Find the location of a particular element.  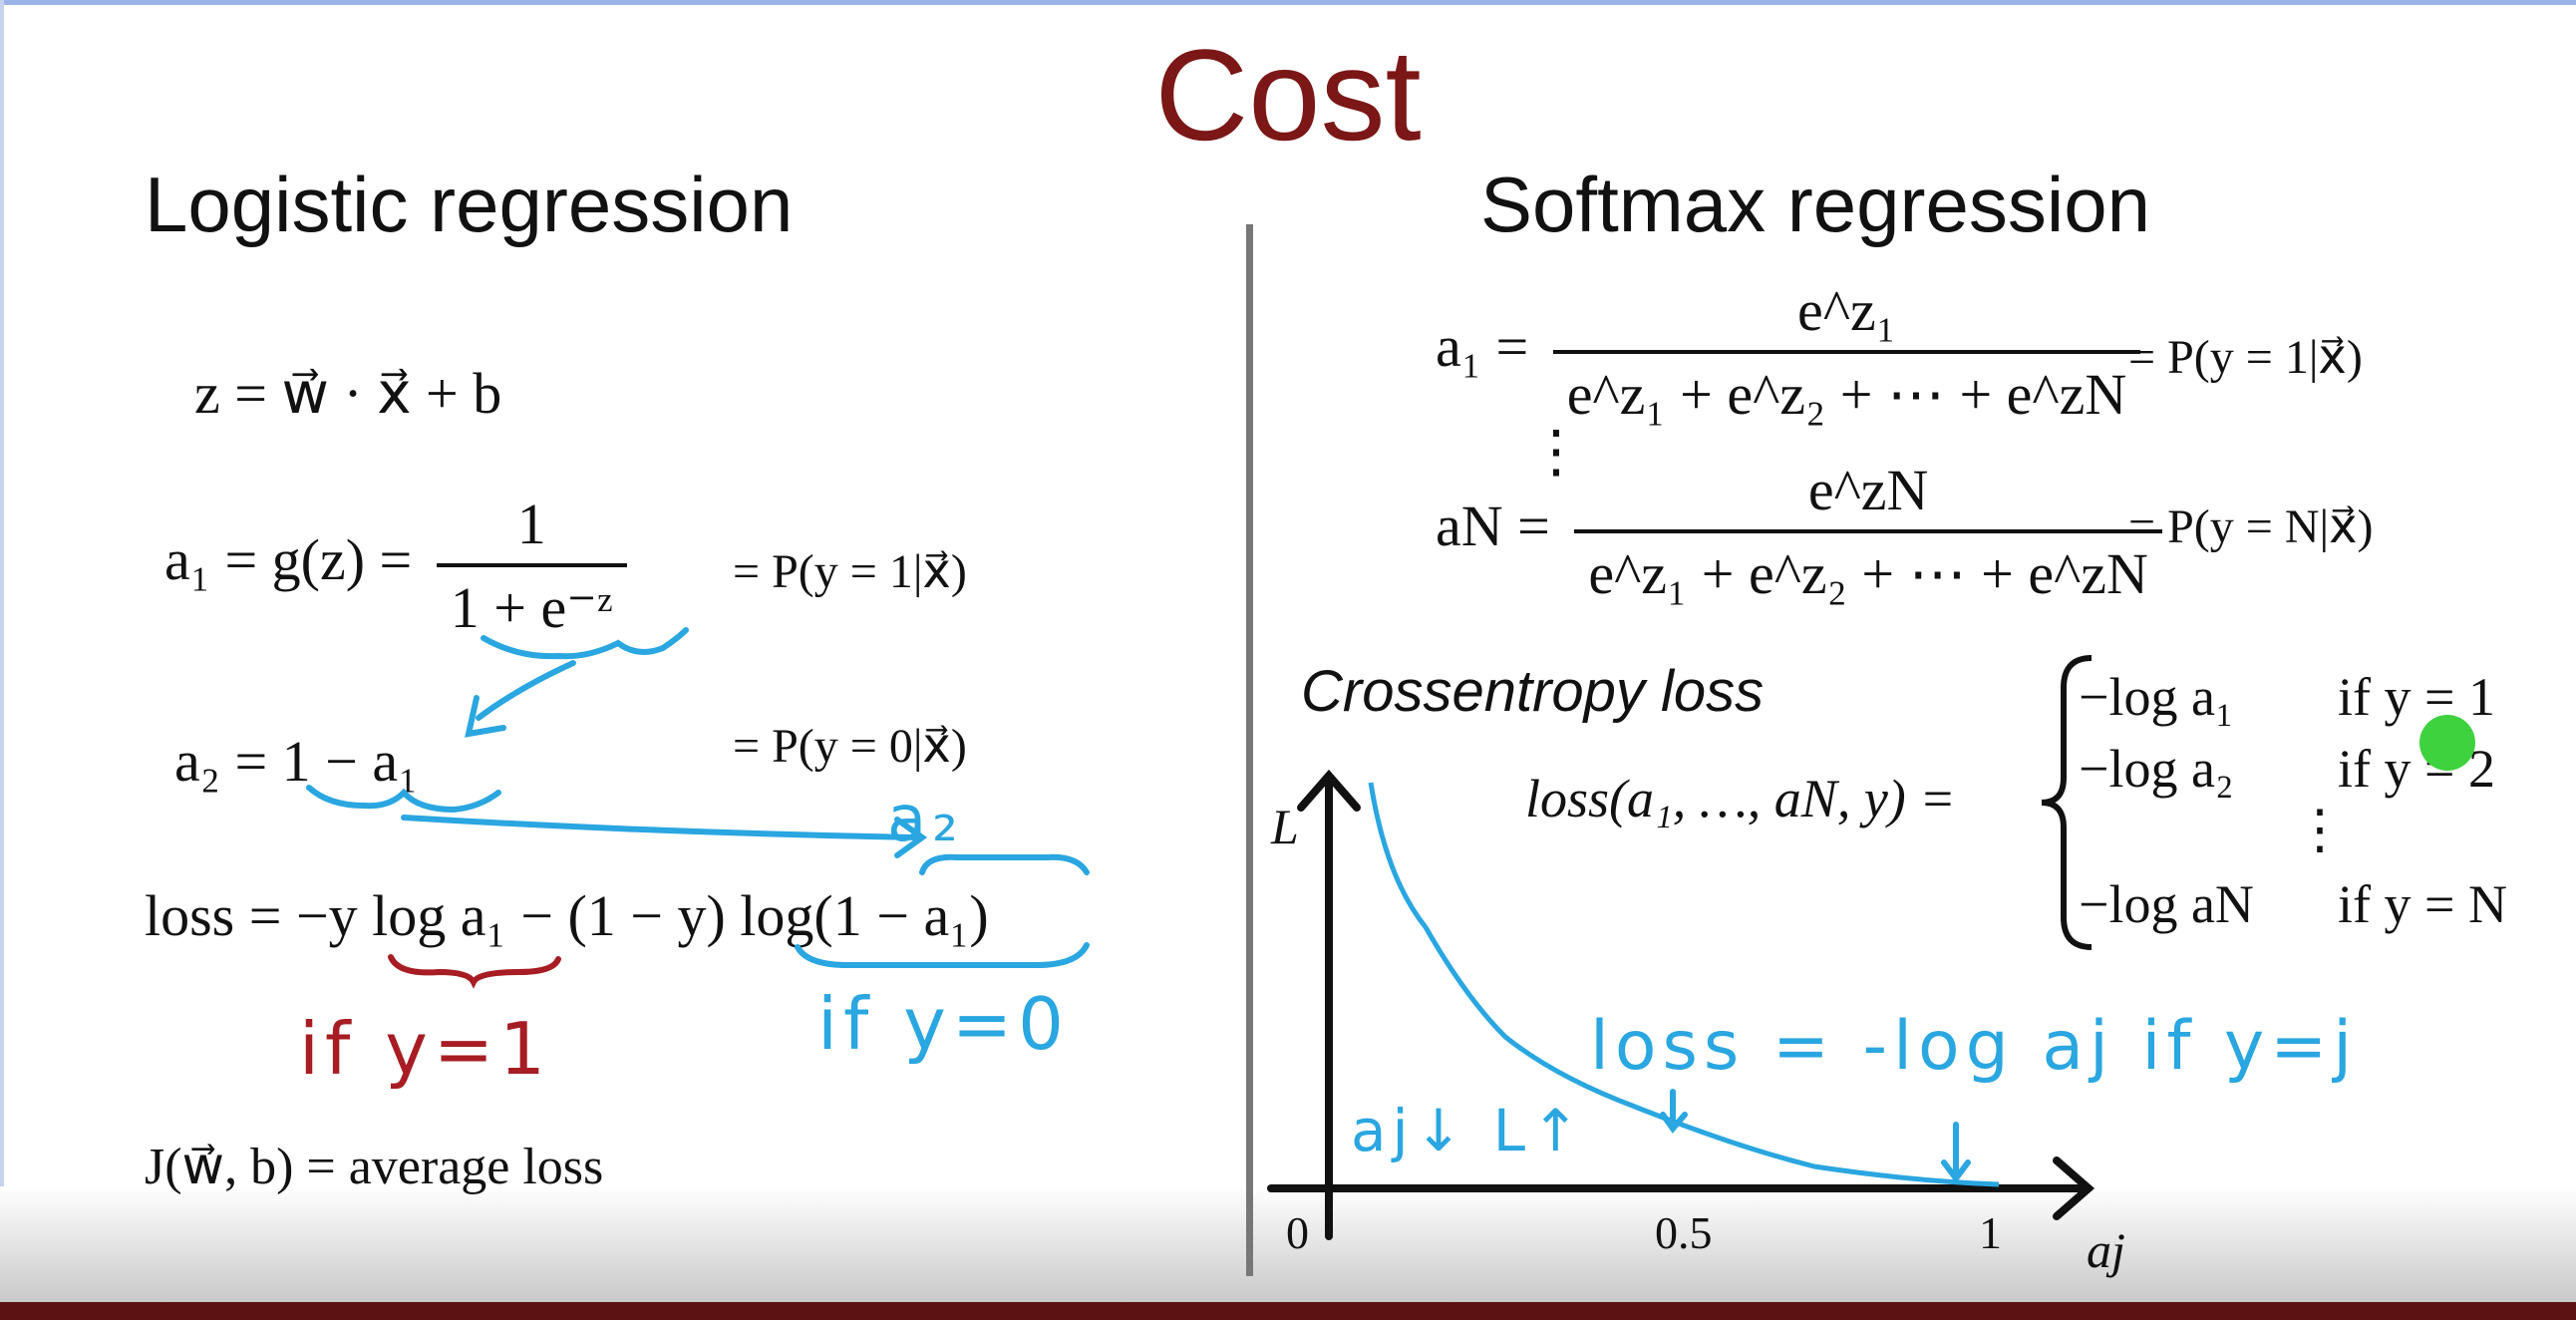

softmax-aN-numerator: e^zN is located at coordinates (1868, 495).